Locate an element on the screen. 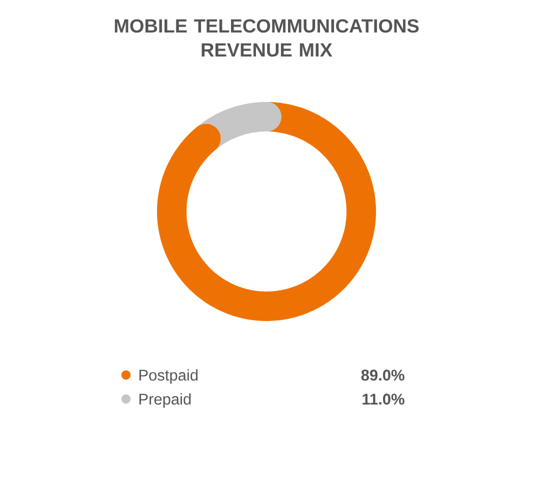 The image size is (533, 500). data-label: 89.0% is located at coordinates (382, 375).